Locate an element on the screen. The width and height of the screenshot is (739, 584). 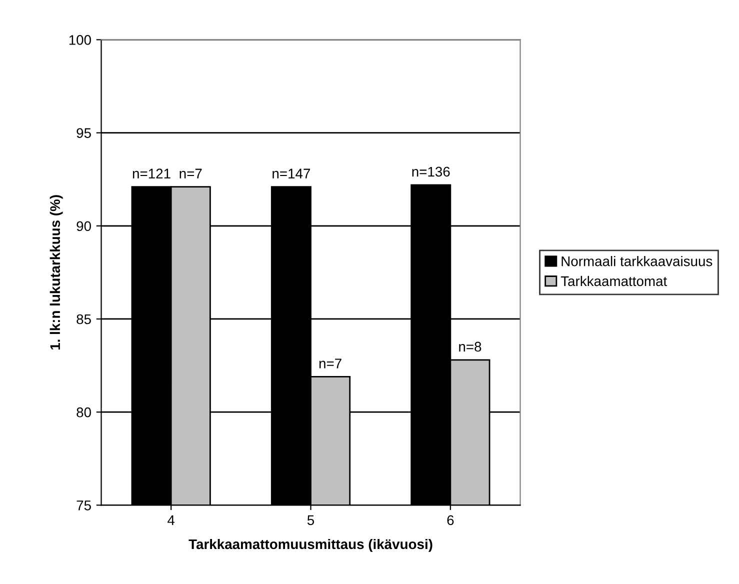
y-tick-label: 90 is located at coordinates (83, 226).